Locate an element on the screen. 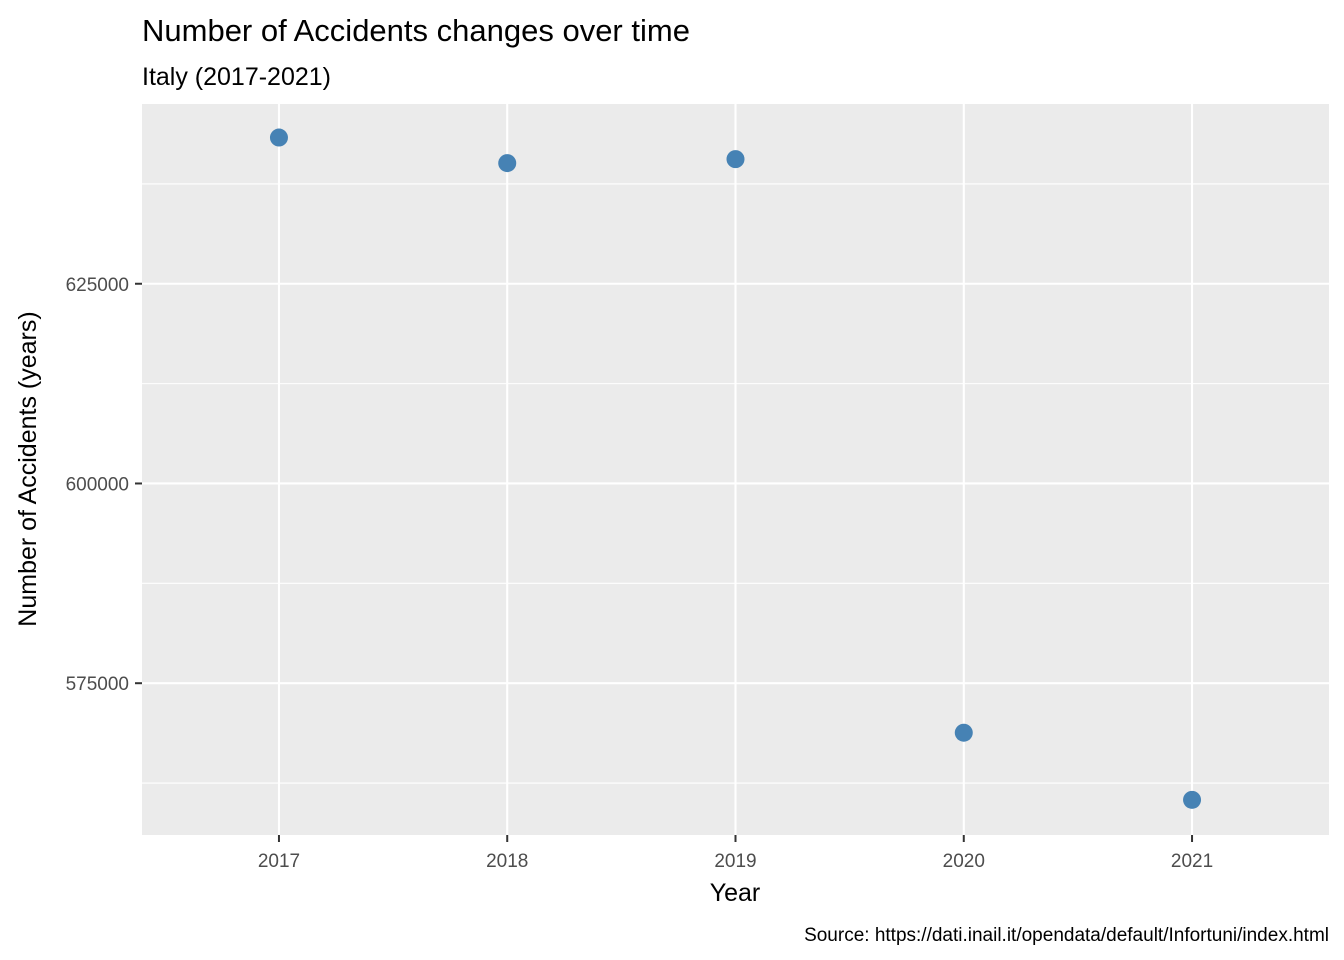 This screenshot has height=960, width=1344. chart-subtitle: Italy (2017-2021) is located at coordinates (236, 77).